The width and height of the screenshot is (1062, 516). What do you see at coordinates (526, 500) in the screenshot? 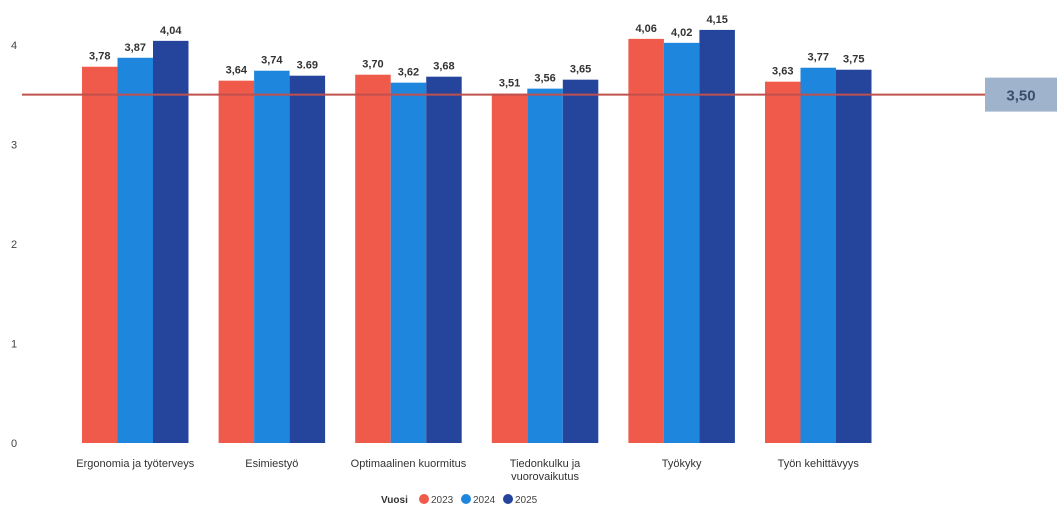
I see `legend-item-2025: 2025` at bounding box center [526, 500].